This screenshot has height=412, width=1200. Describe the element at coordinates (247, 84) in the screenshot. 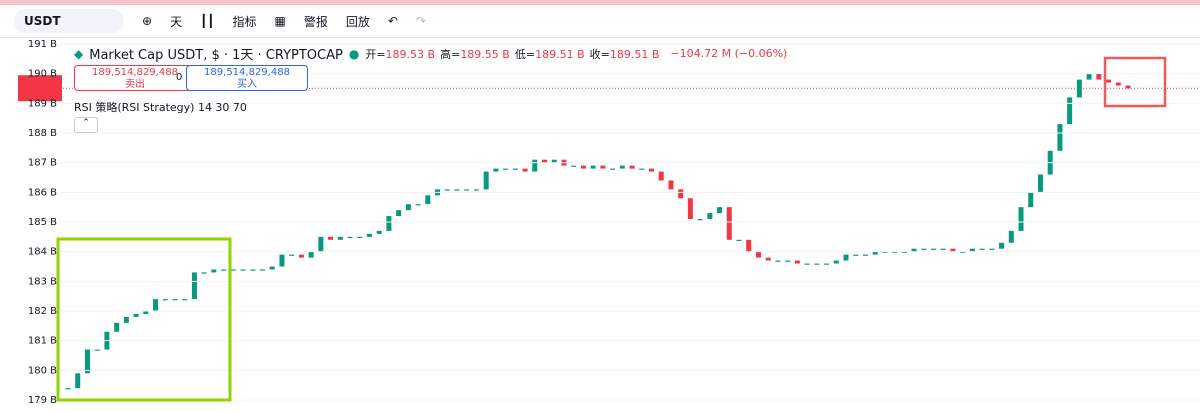

I see `buy-label: 买入` at that location.